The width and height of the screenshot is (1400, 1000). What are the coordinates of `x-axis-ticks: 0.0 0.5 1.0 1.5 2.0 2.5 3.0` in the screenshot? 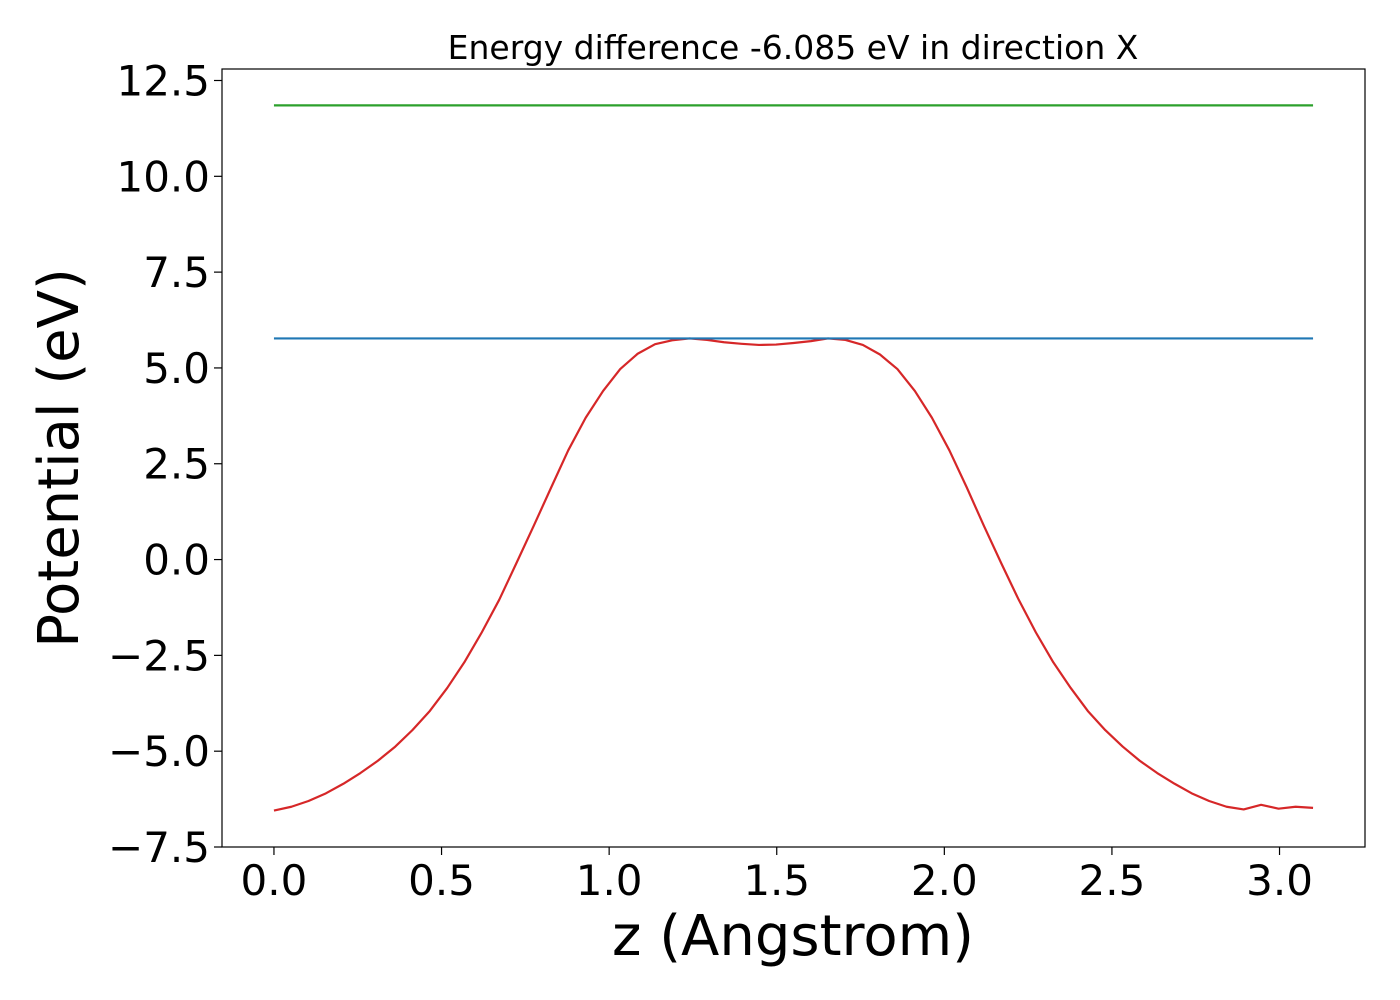 It's located at (777, 876).